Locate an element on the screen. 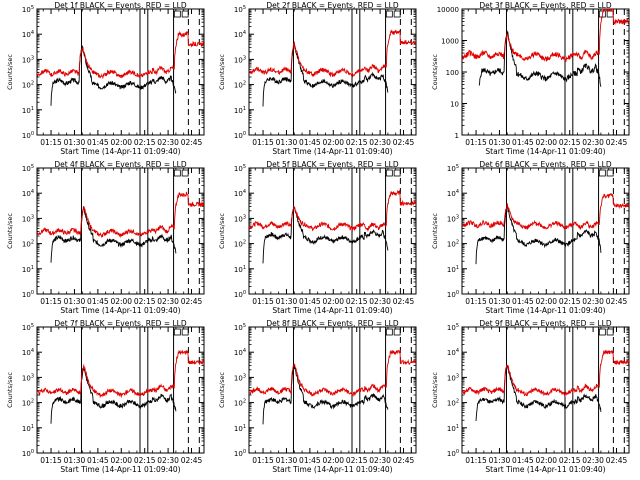 The width and height of the screenshot is (640, 480). panel-title: Det 8f BLACK = Events, RED = LLD is located at coordinates (332, 323).